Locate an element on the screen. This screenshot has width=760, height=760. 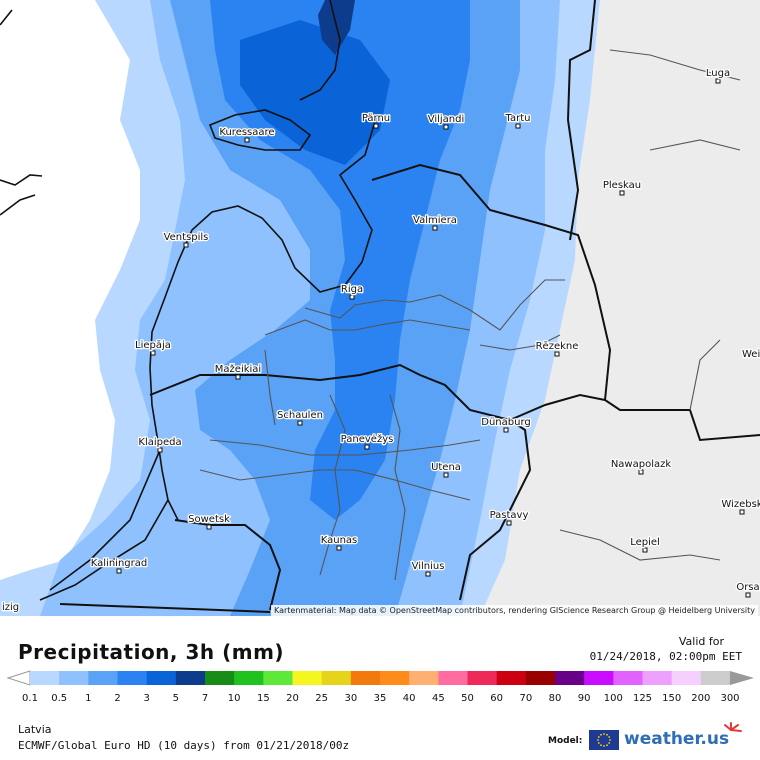
scale-label: 0.5 is located at coordinates (59, 698).